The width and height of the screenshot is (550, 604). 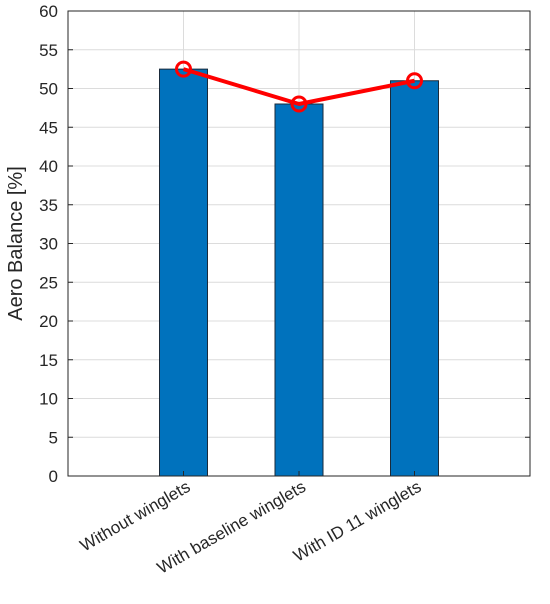 I want to click on y-tick-label: 15, so click(x=48, y=360).